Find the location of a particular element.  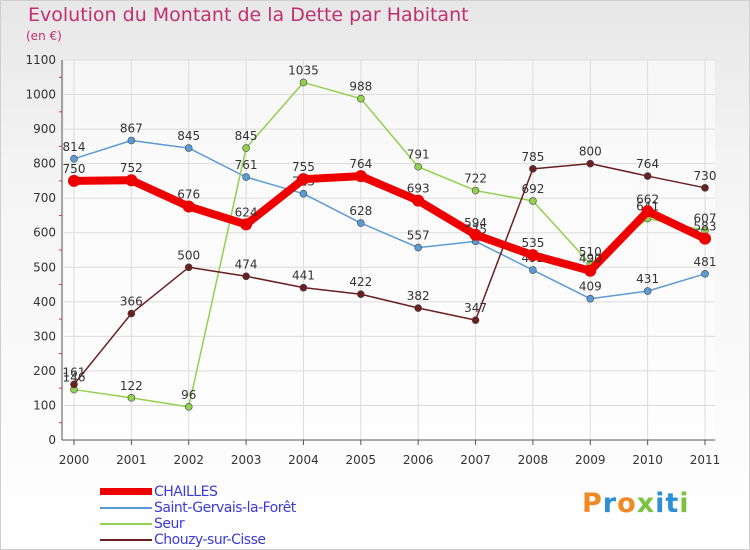

data-label: 535 is located at coordinates (532, 243).